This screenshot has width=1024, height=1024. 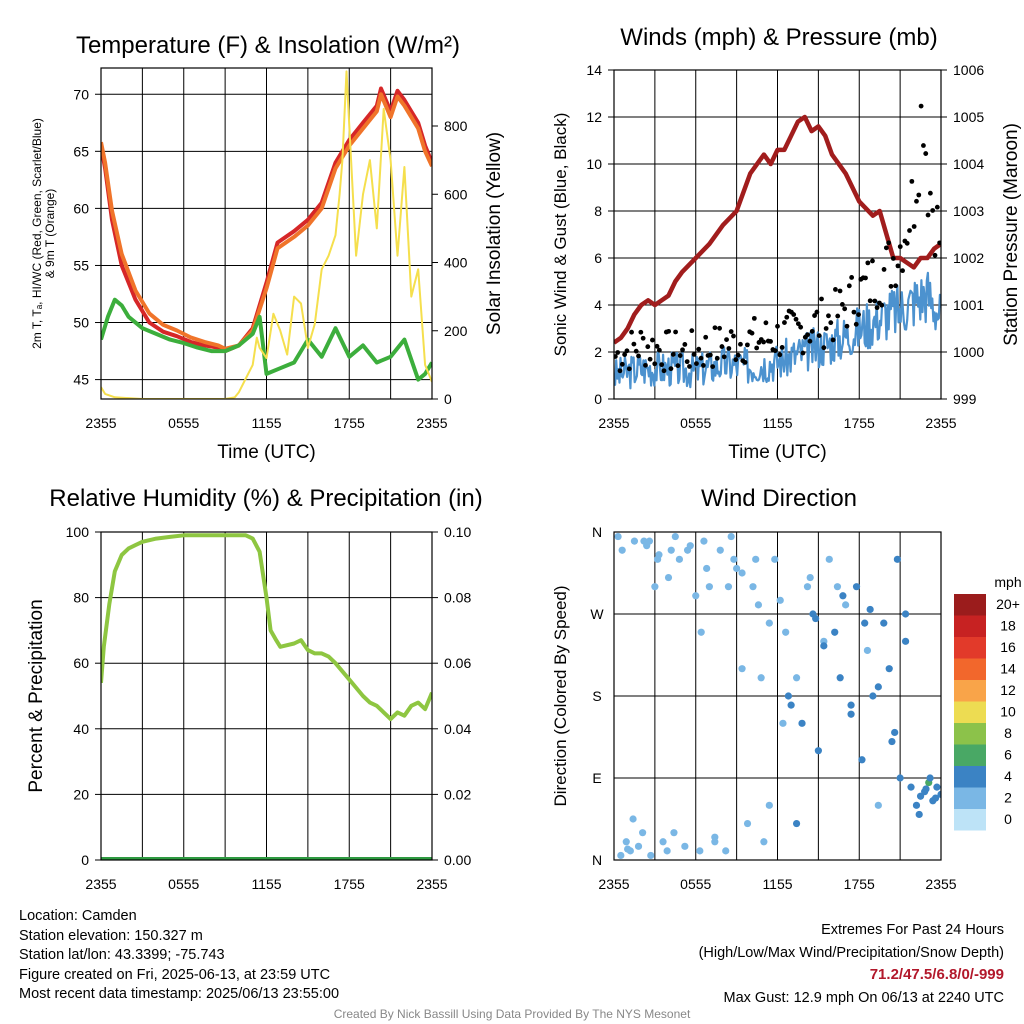 What do you see at coordinates (268, 45) in the screenshot?
I see `chart-title: Temperature (F) & Insolation (W/m²)` at bounding box center [268, 45].